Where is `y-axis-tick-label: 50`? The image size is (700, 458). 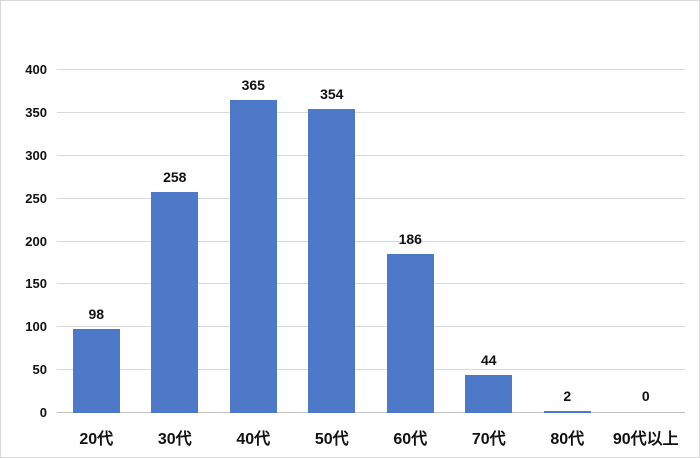 y-axis-tick-label: 50 is located at coordinates (39, 370).